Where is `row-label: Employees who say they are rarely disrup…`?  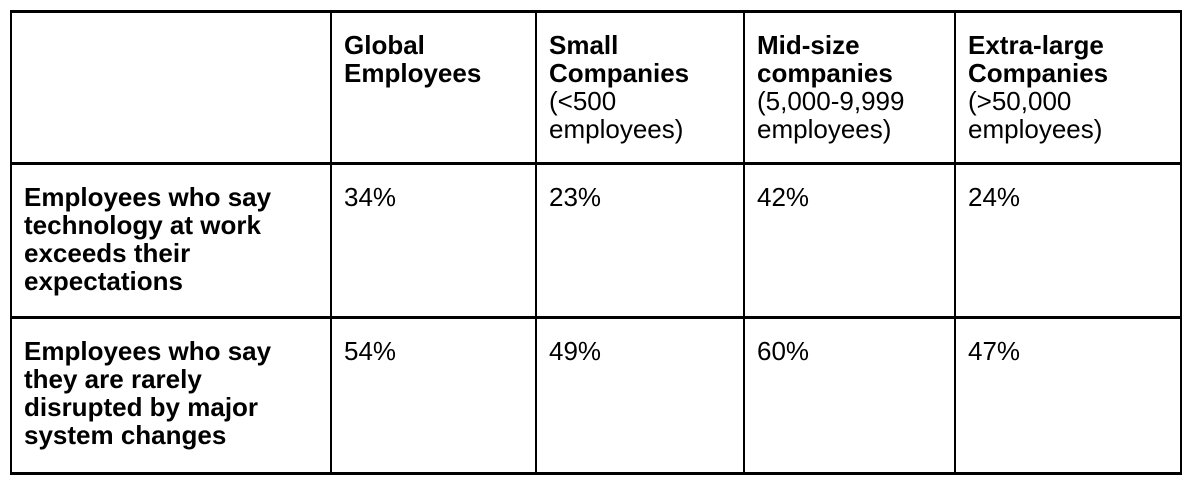
row-label: Employees who say they are rarely disrup… is located at coordinates (148, 393).